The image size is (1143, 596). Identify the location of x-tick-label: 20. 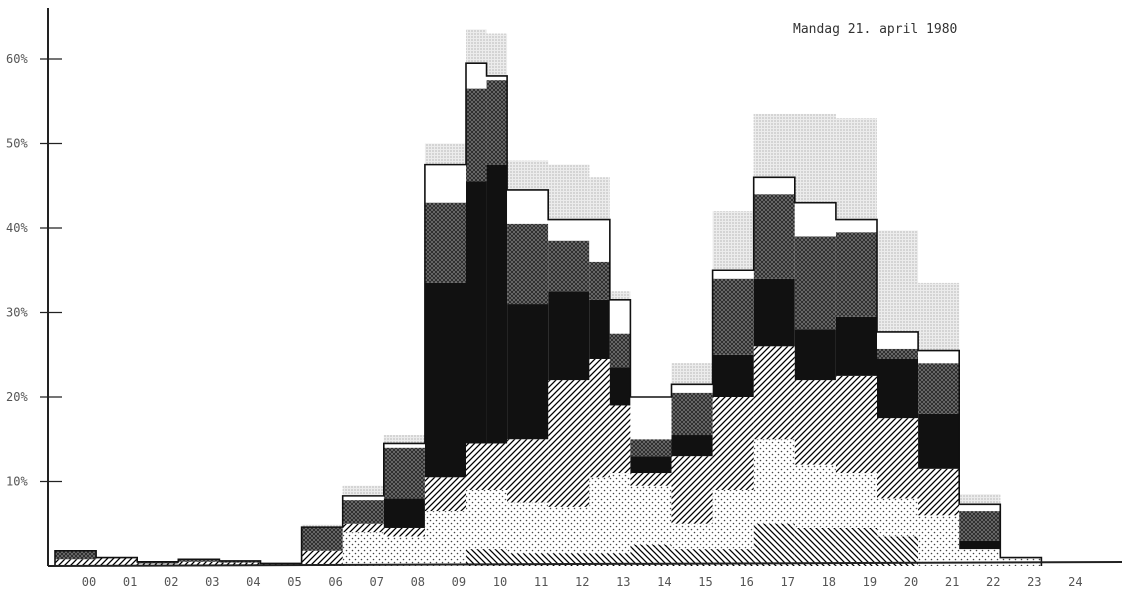
(911, 582).